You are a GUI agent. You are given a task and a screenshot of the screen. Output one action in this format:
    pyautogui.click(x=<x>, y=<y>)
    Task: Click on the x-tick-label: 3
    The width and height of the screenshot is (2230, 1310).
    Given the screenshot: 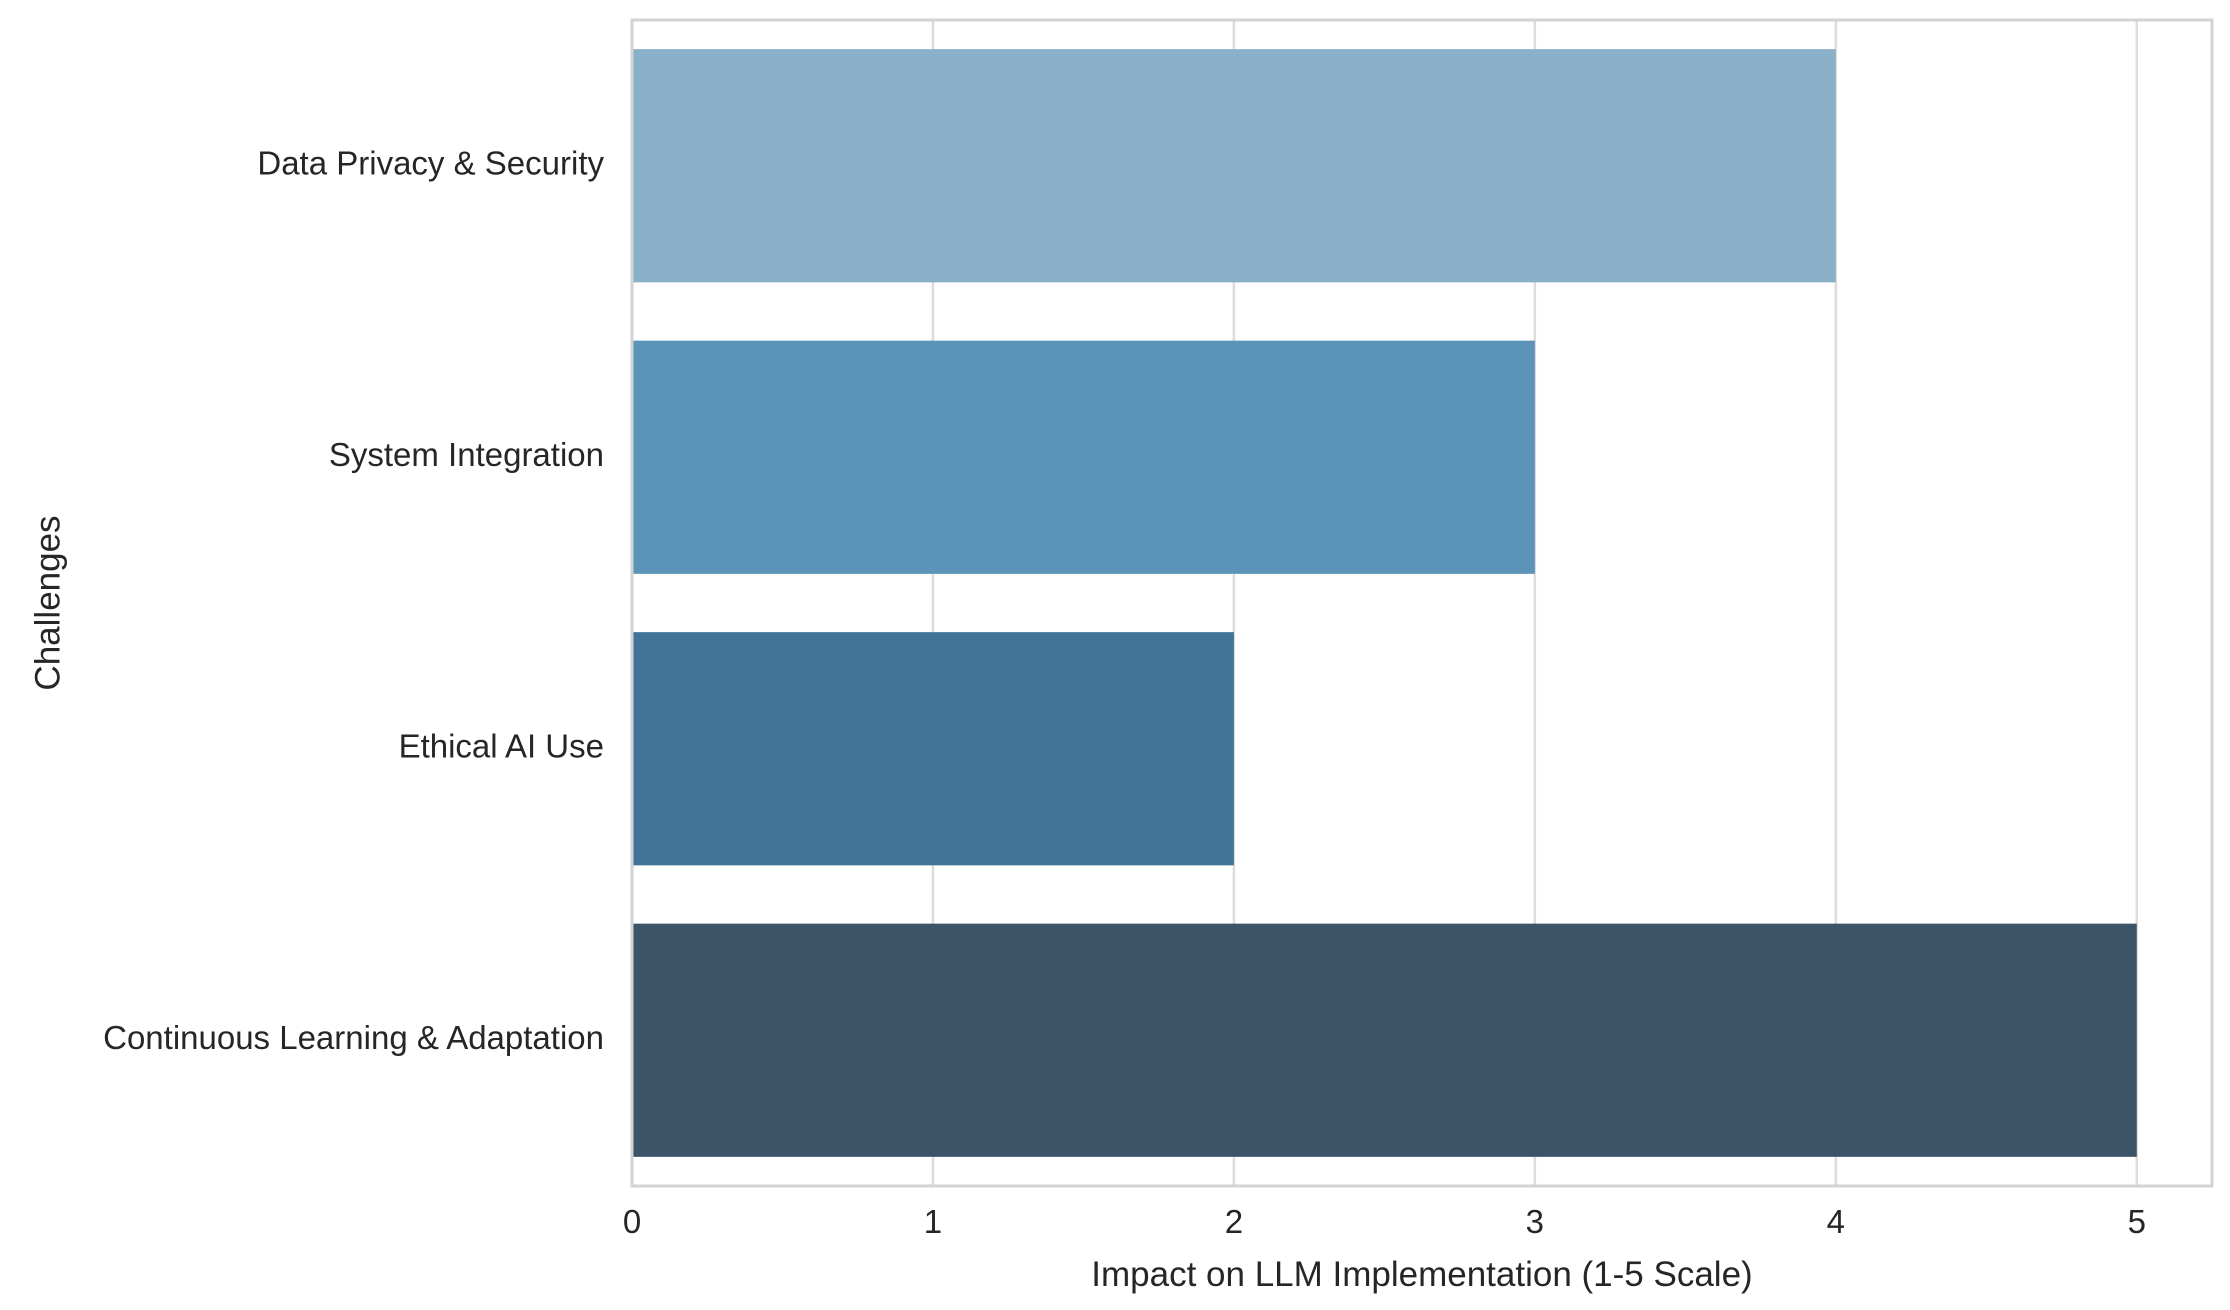 What is the action you would take?
    pyautogui.click(x=1535, y=1221)
    